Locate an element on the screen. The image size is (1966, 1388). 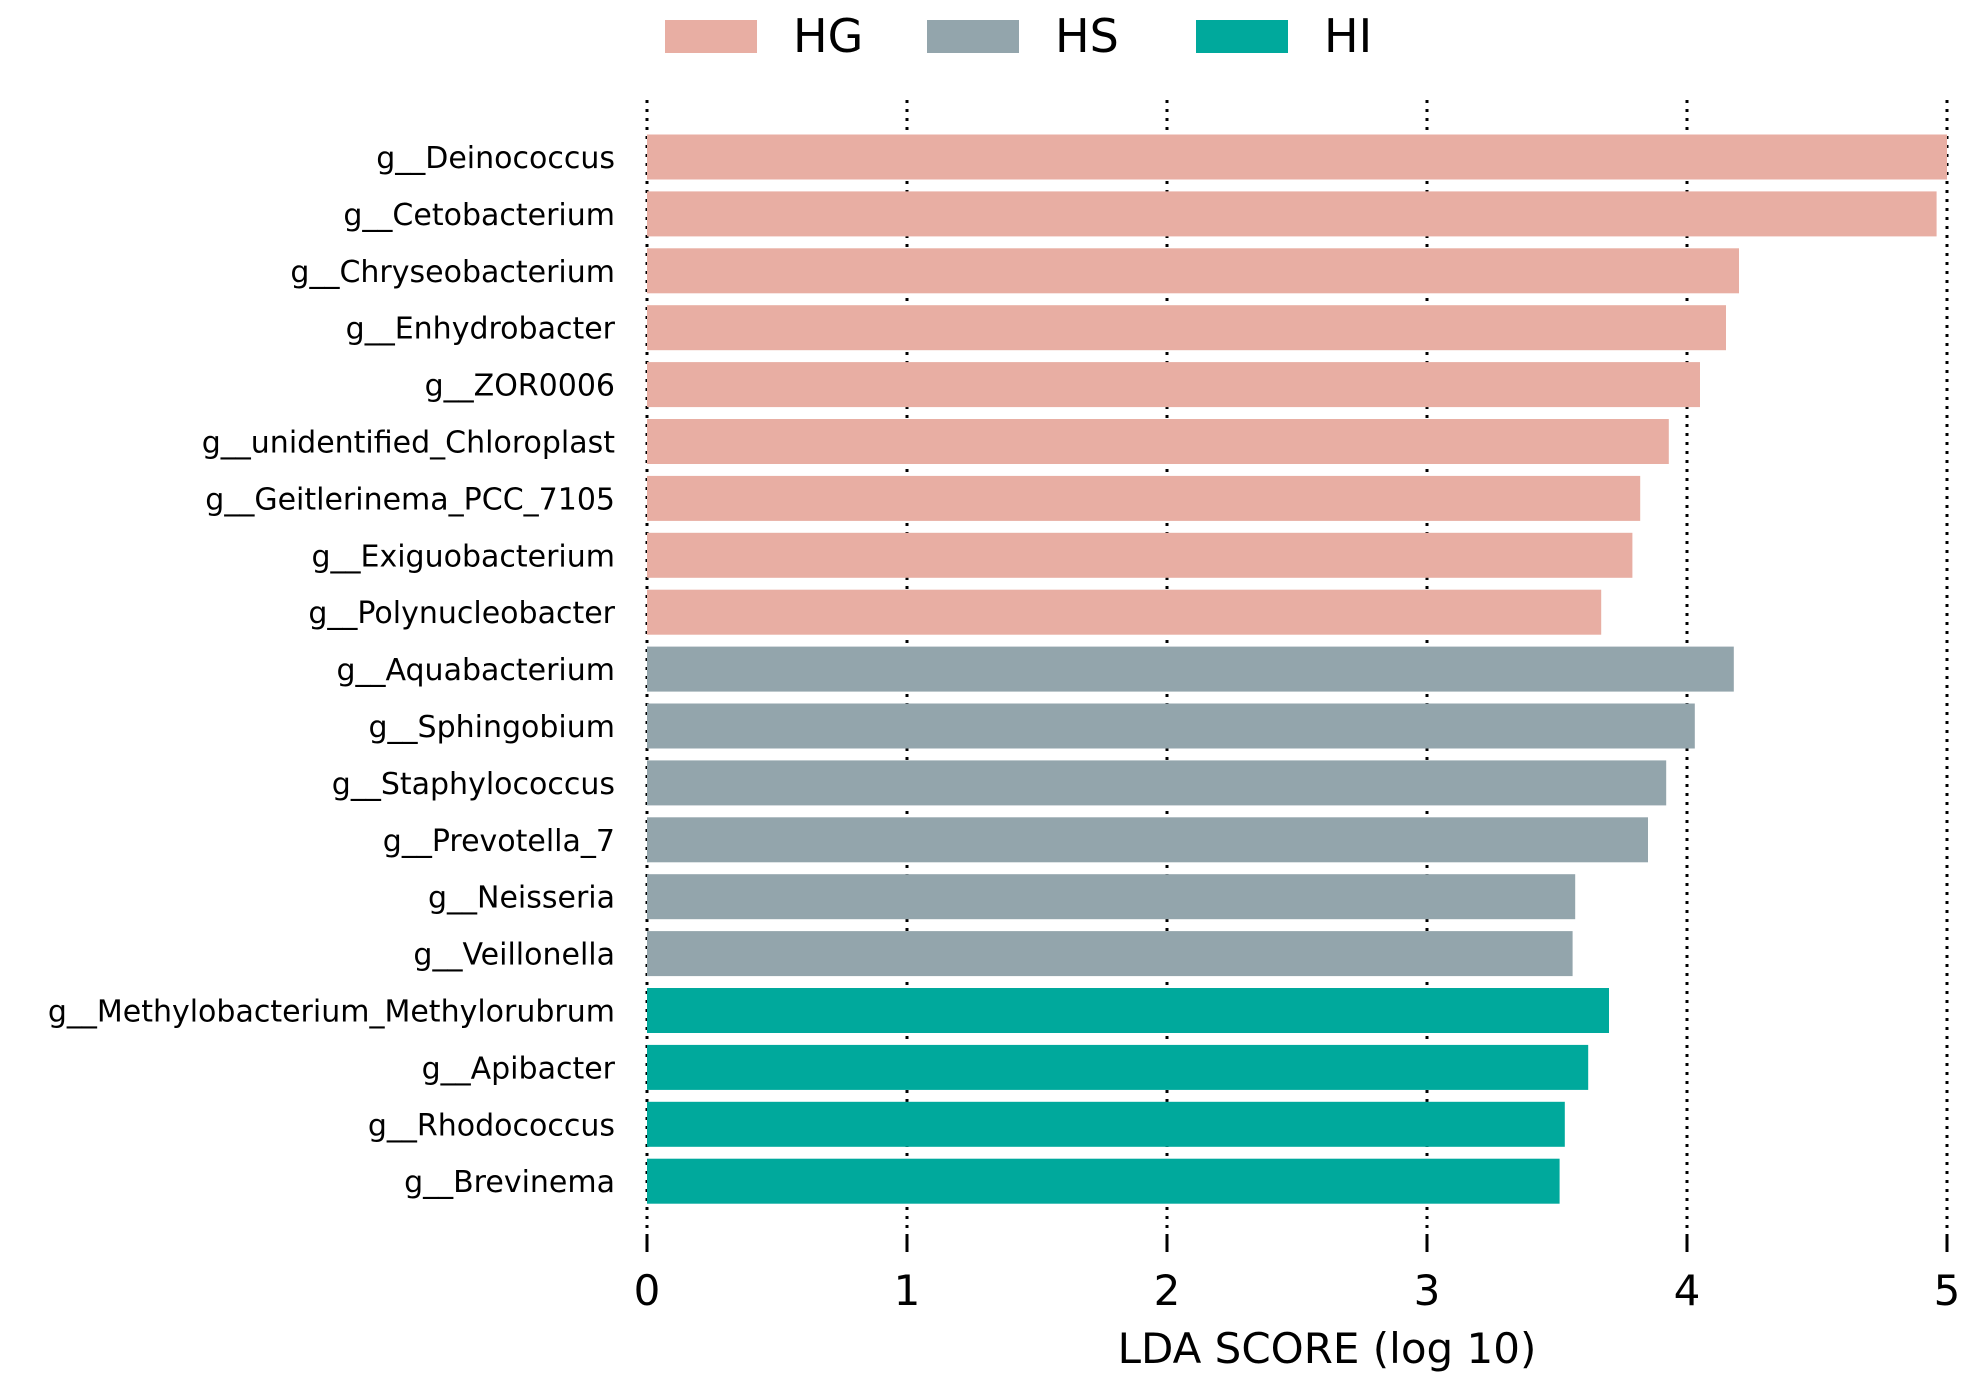
category-label: g__Chryseobacterium is located at coordinates (452, 272).